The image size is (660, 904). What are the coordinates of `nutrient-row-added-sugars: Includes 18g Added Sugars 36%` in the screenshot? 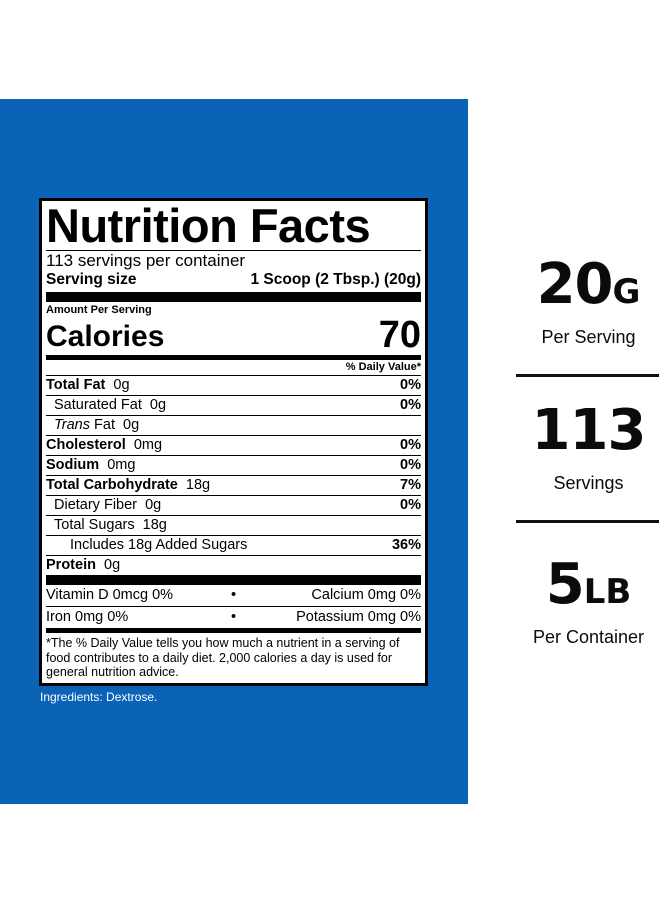 It's located at (233, 545).